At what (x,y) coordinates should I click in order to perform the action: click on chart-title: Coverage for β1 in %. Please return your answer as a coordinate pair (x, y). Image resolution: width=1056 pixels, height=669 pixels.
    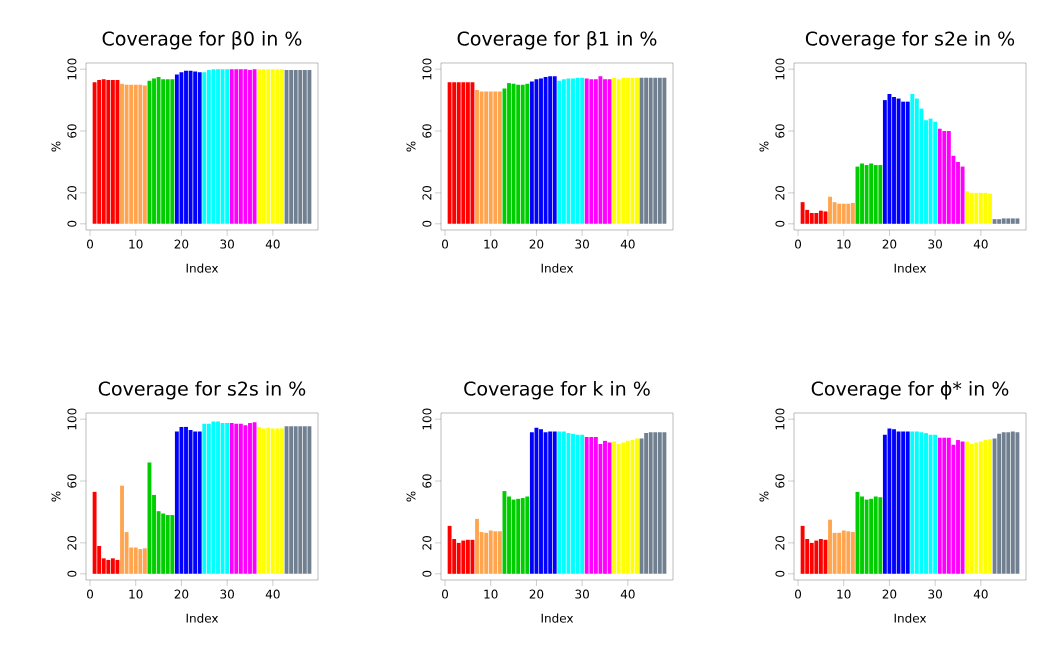
    Looking at the image, I should click on (557, 40).